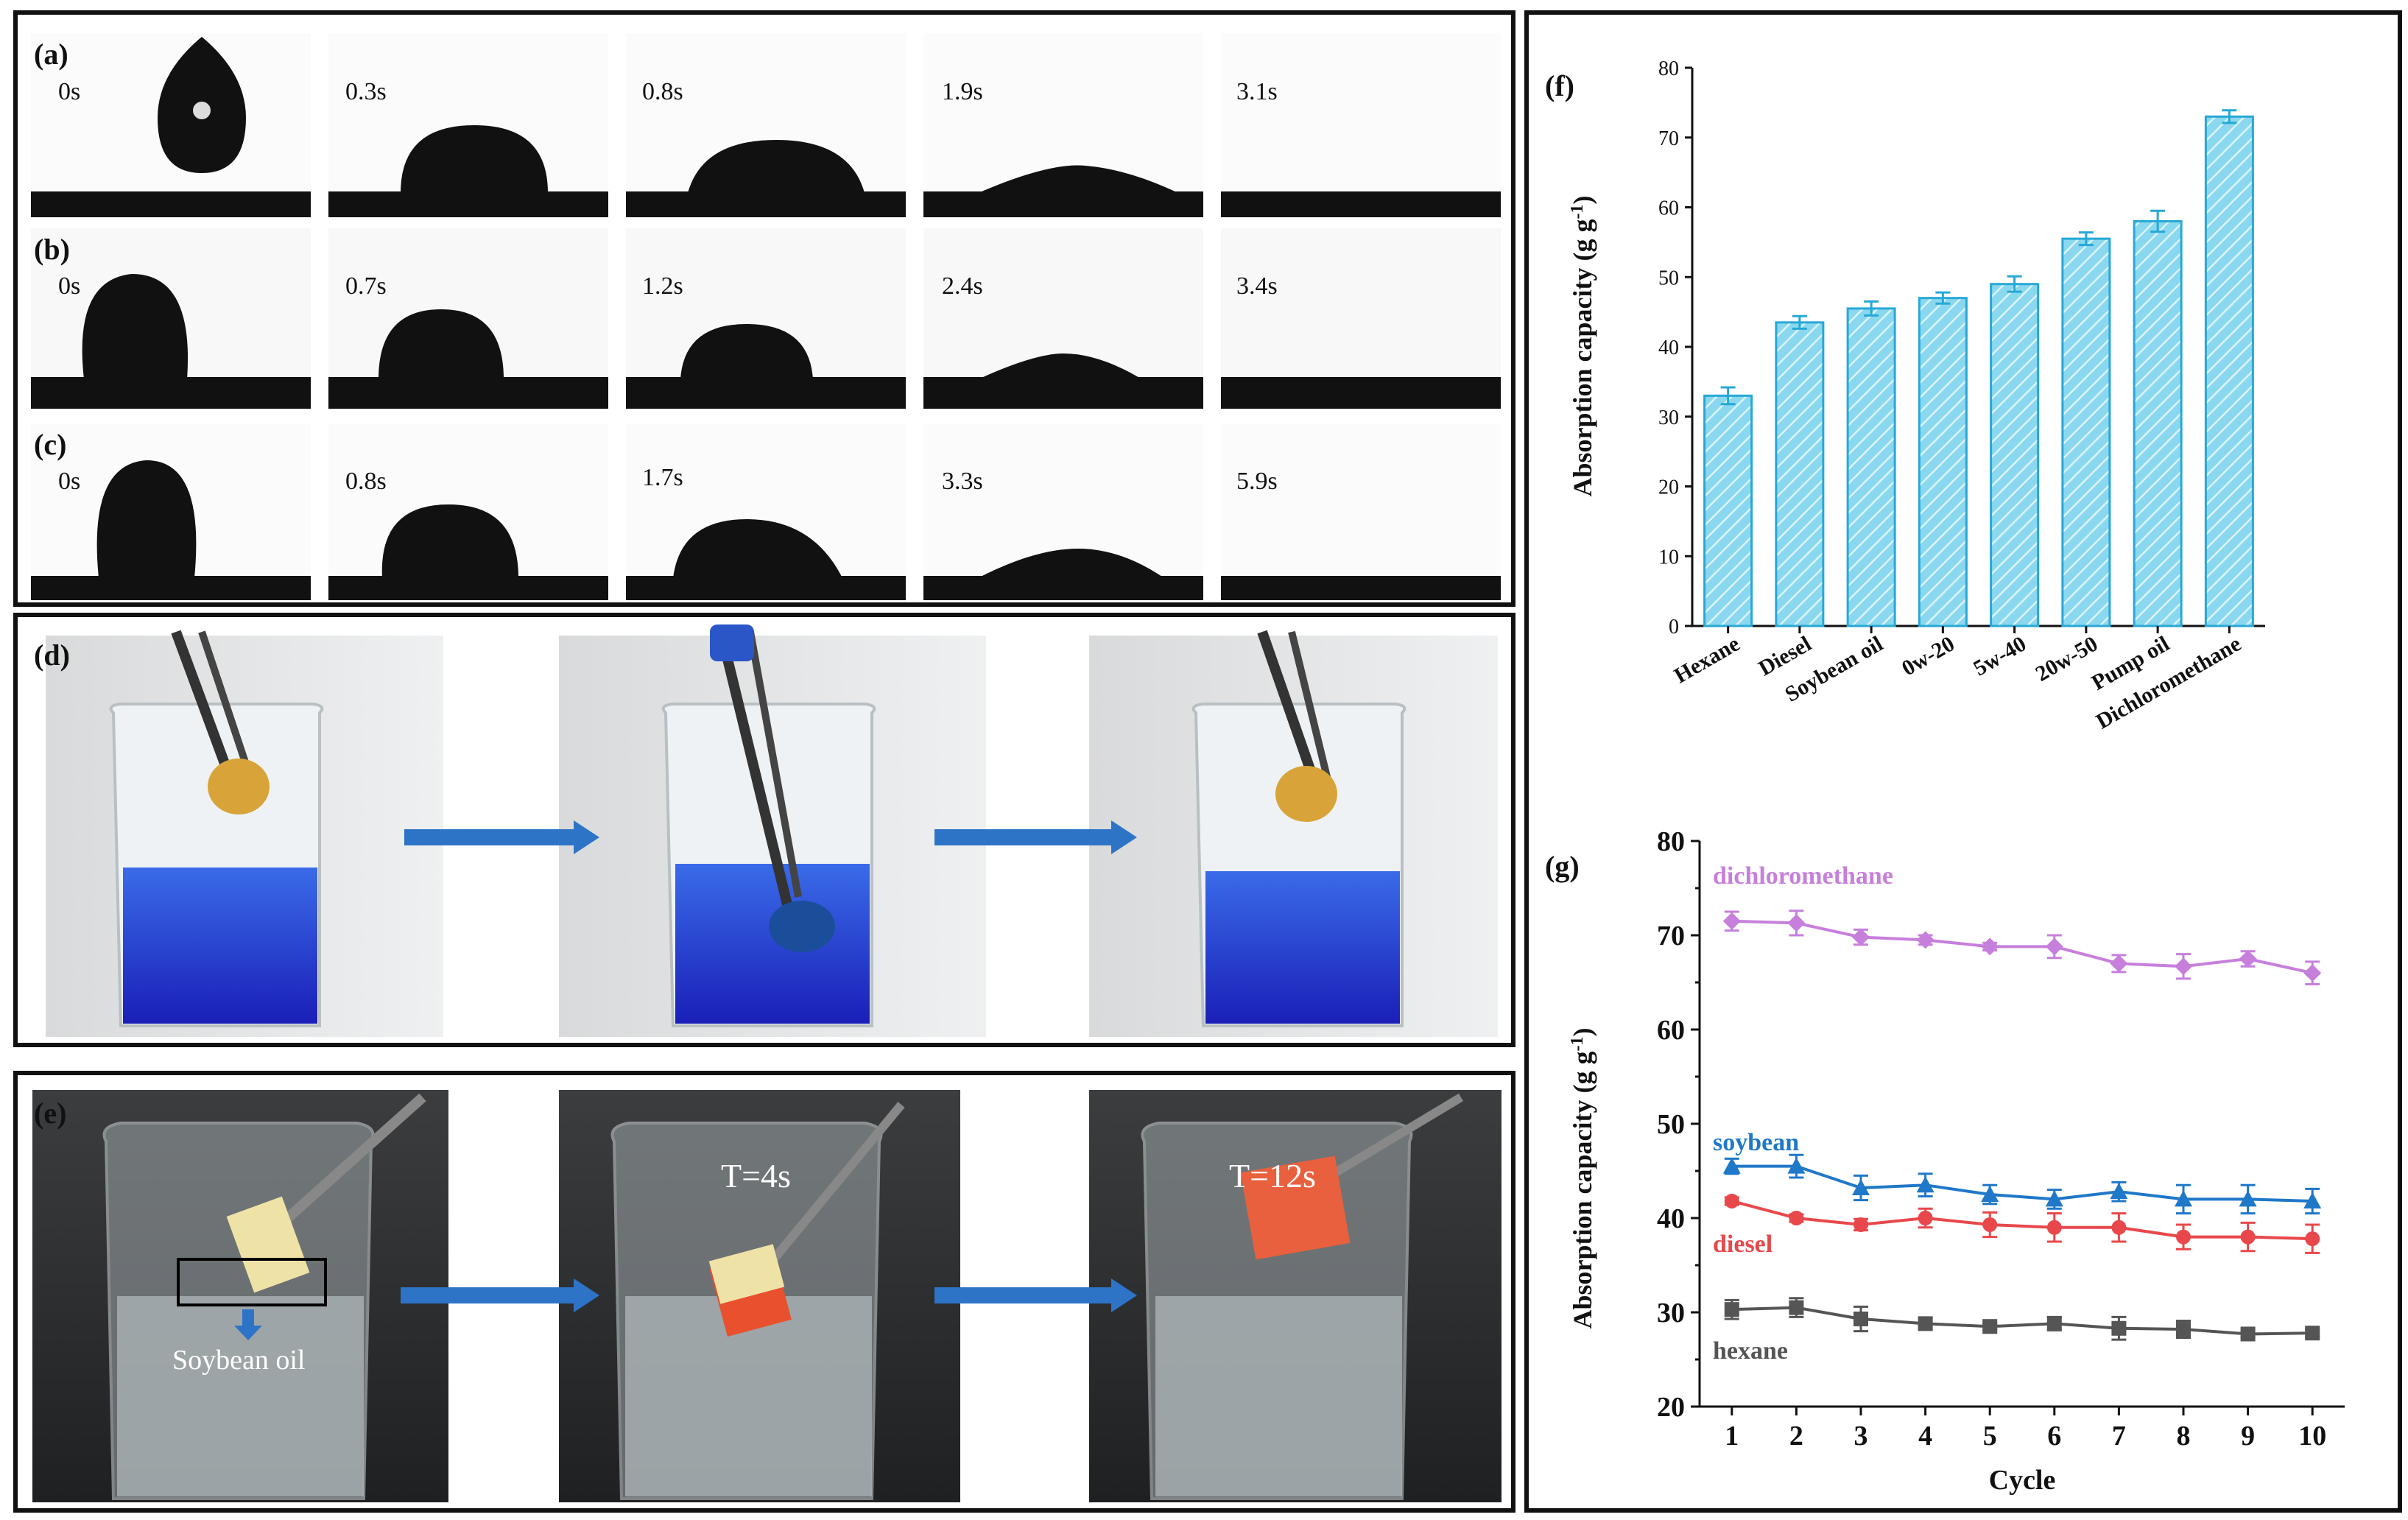  I want to click on time-b5: 3.4s, so click(1257, 286).